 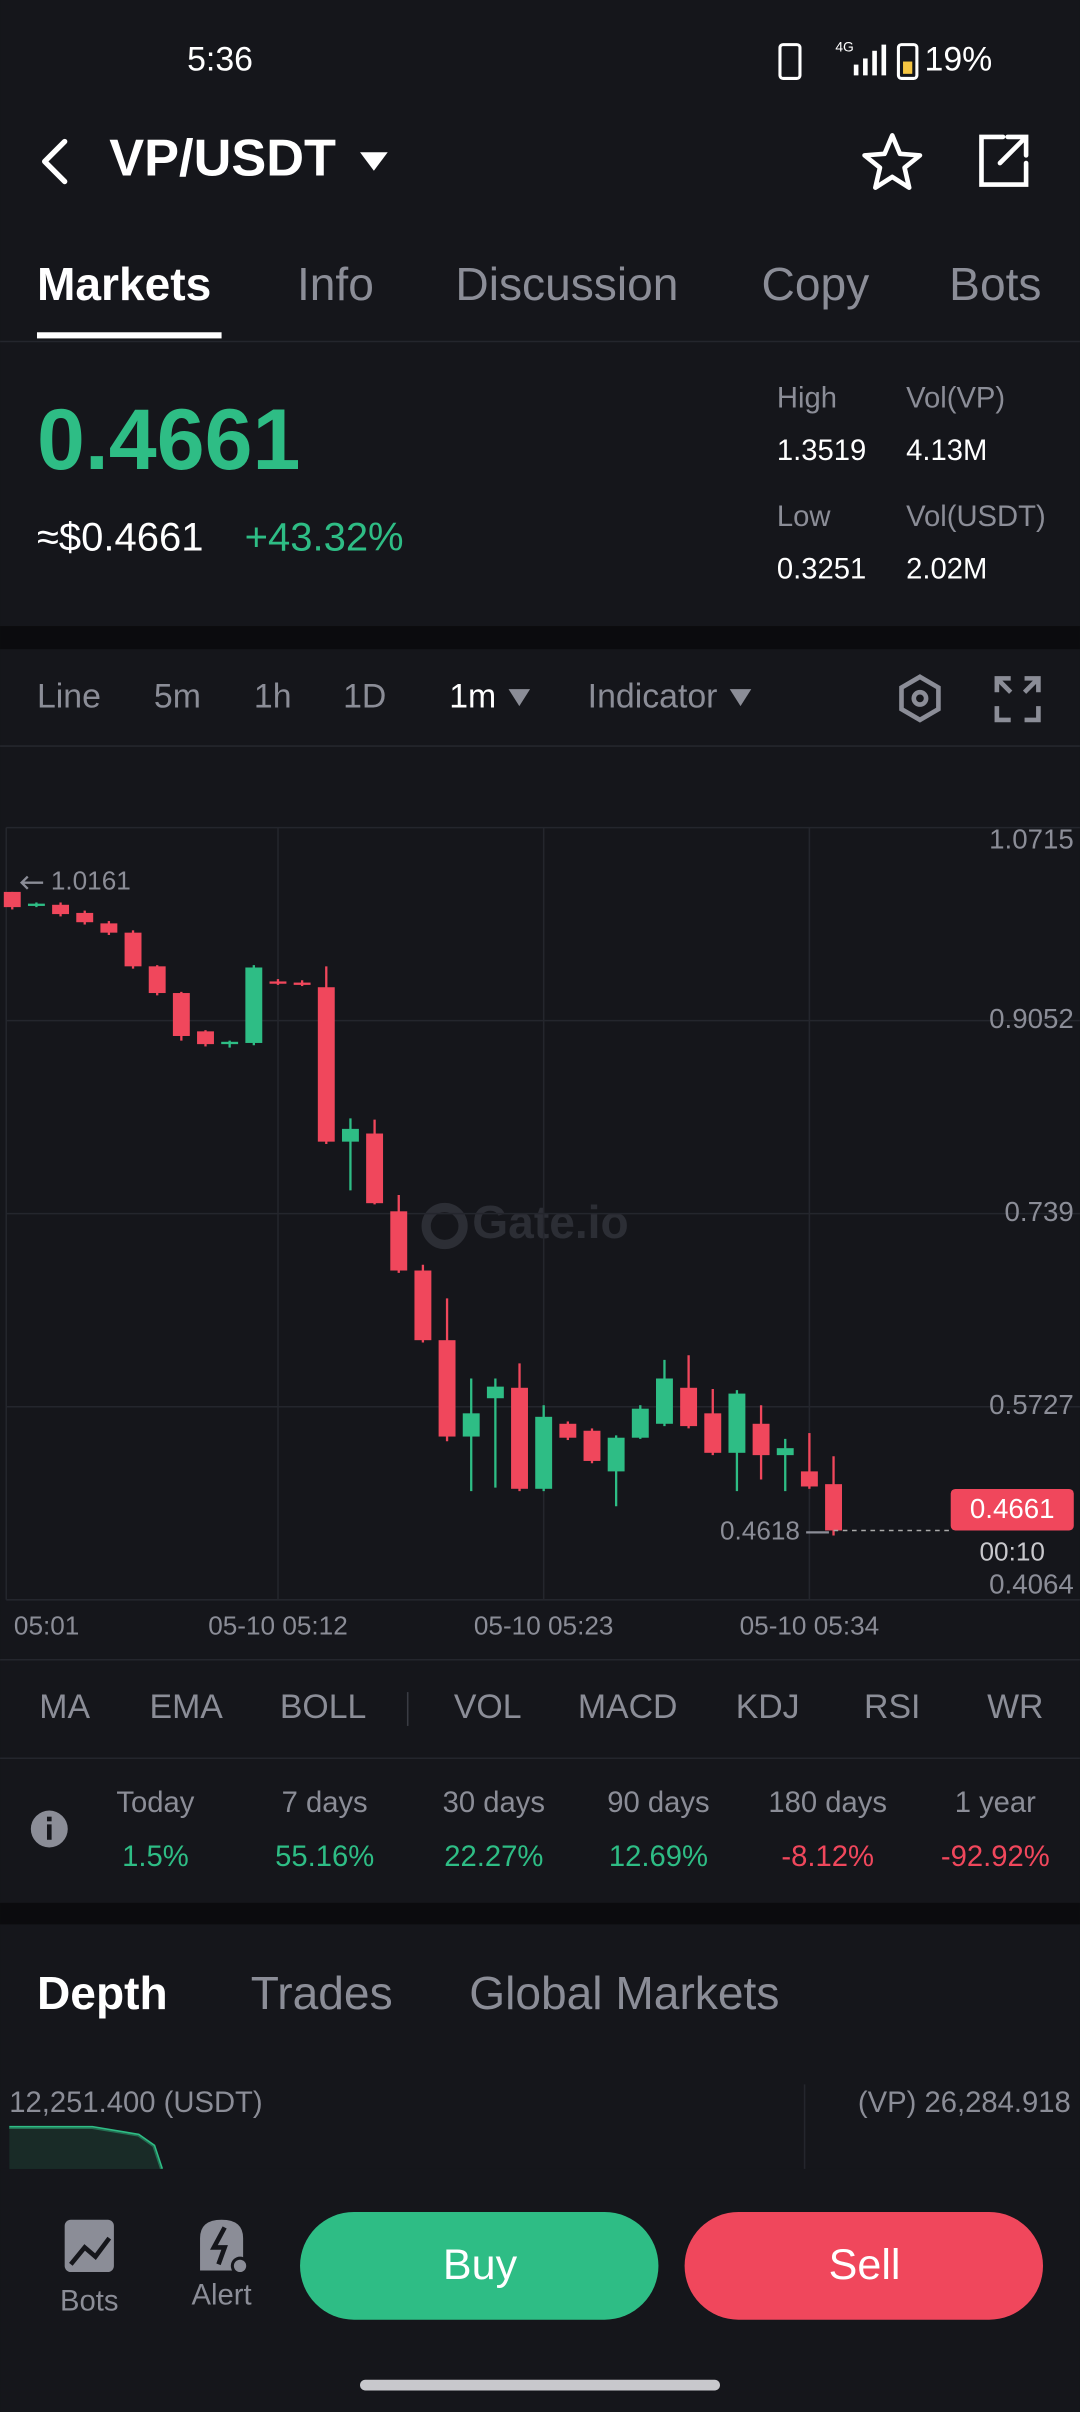 I want to click on period-label: 7 days, so click(x=325, y=1803).